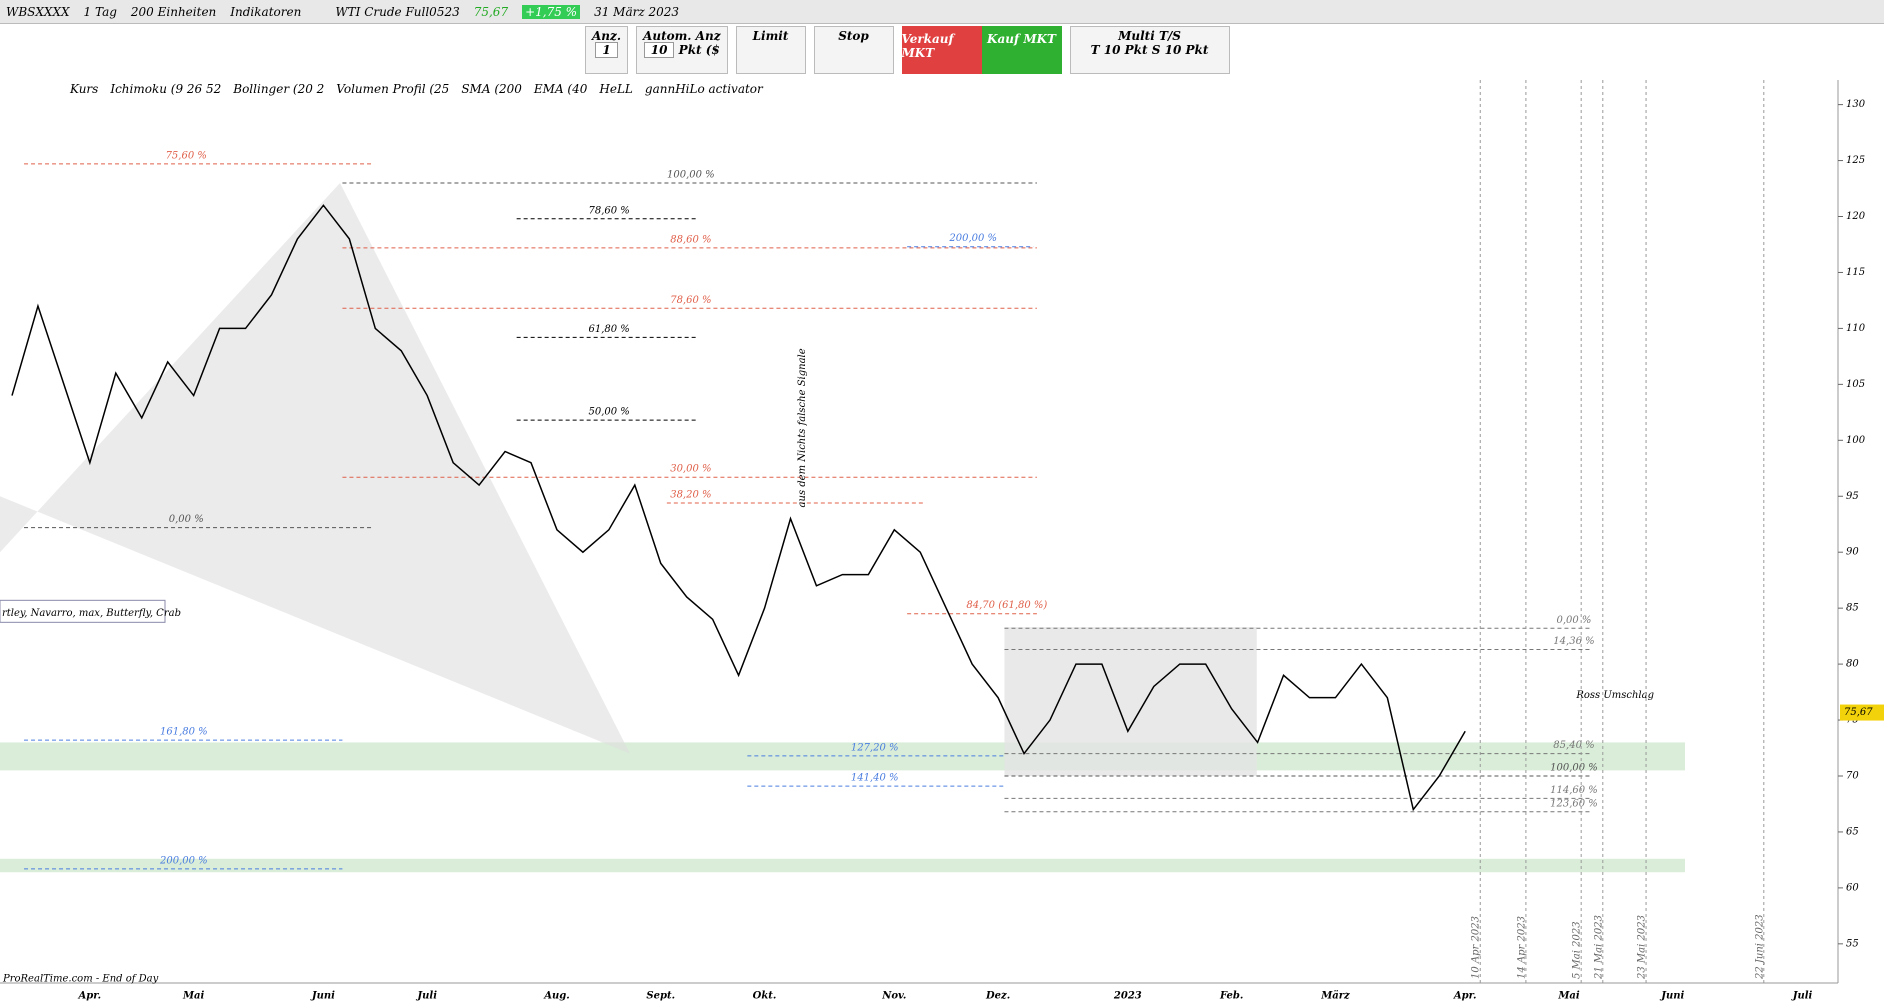 The height and width of the screenshot is (1008, 1884). I want to click on y-tick-label: 80, so click(1852, 664).